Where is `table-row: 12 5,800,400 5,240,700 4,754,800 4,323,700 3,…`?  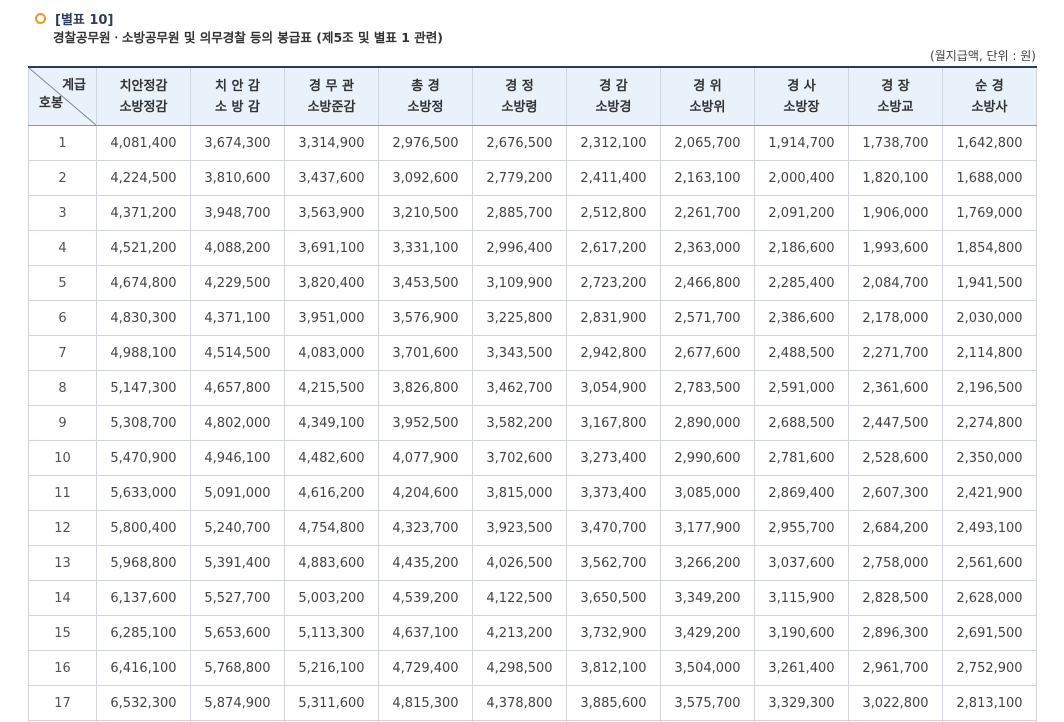 table-row: 12 5,800,400 5,240,700 4,754,800 4,323,700 3,… is located at coordinates (532, 528).